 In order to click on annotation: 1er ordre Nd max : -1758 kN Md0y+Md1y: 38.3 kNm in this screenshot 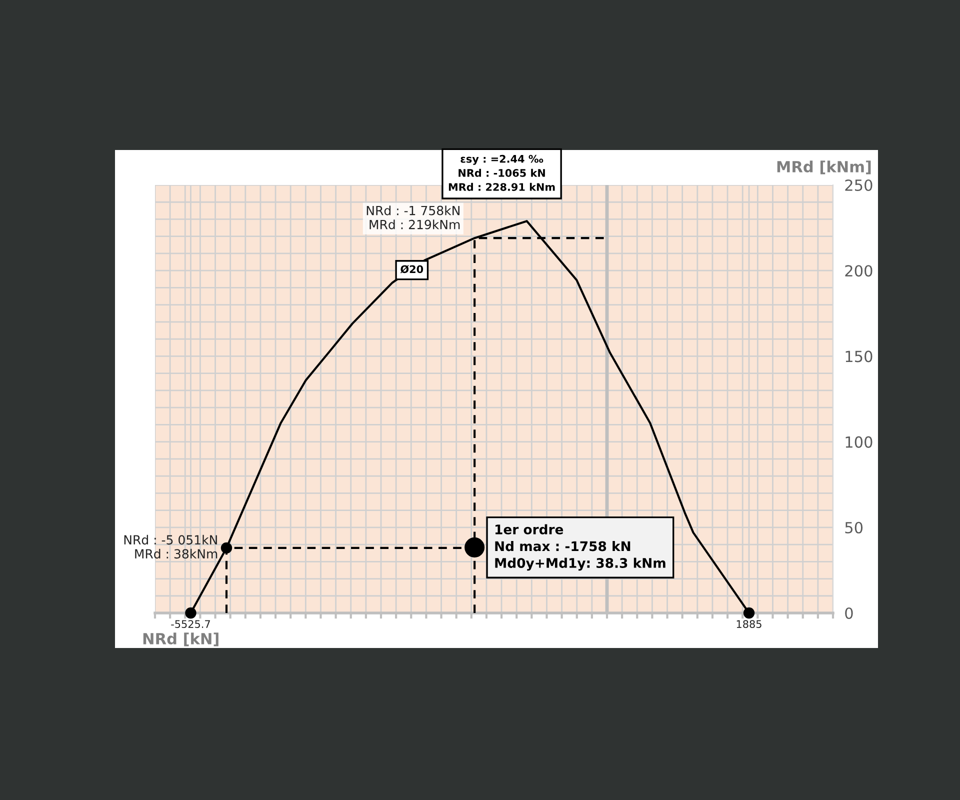, I will do `click(580, 547)`.